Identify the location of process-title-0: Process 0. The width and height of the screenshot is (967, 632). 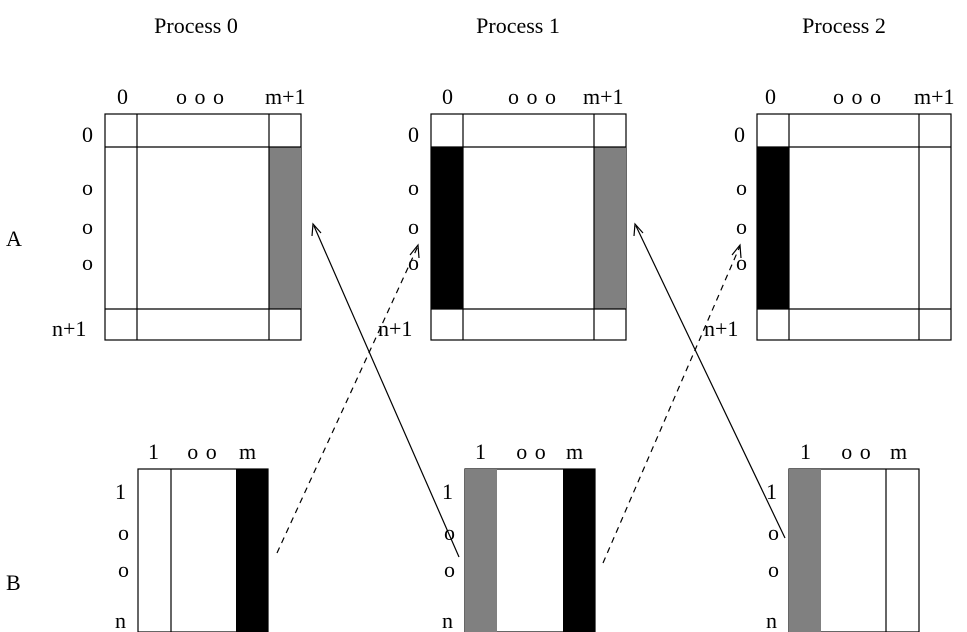
(196, 25).